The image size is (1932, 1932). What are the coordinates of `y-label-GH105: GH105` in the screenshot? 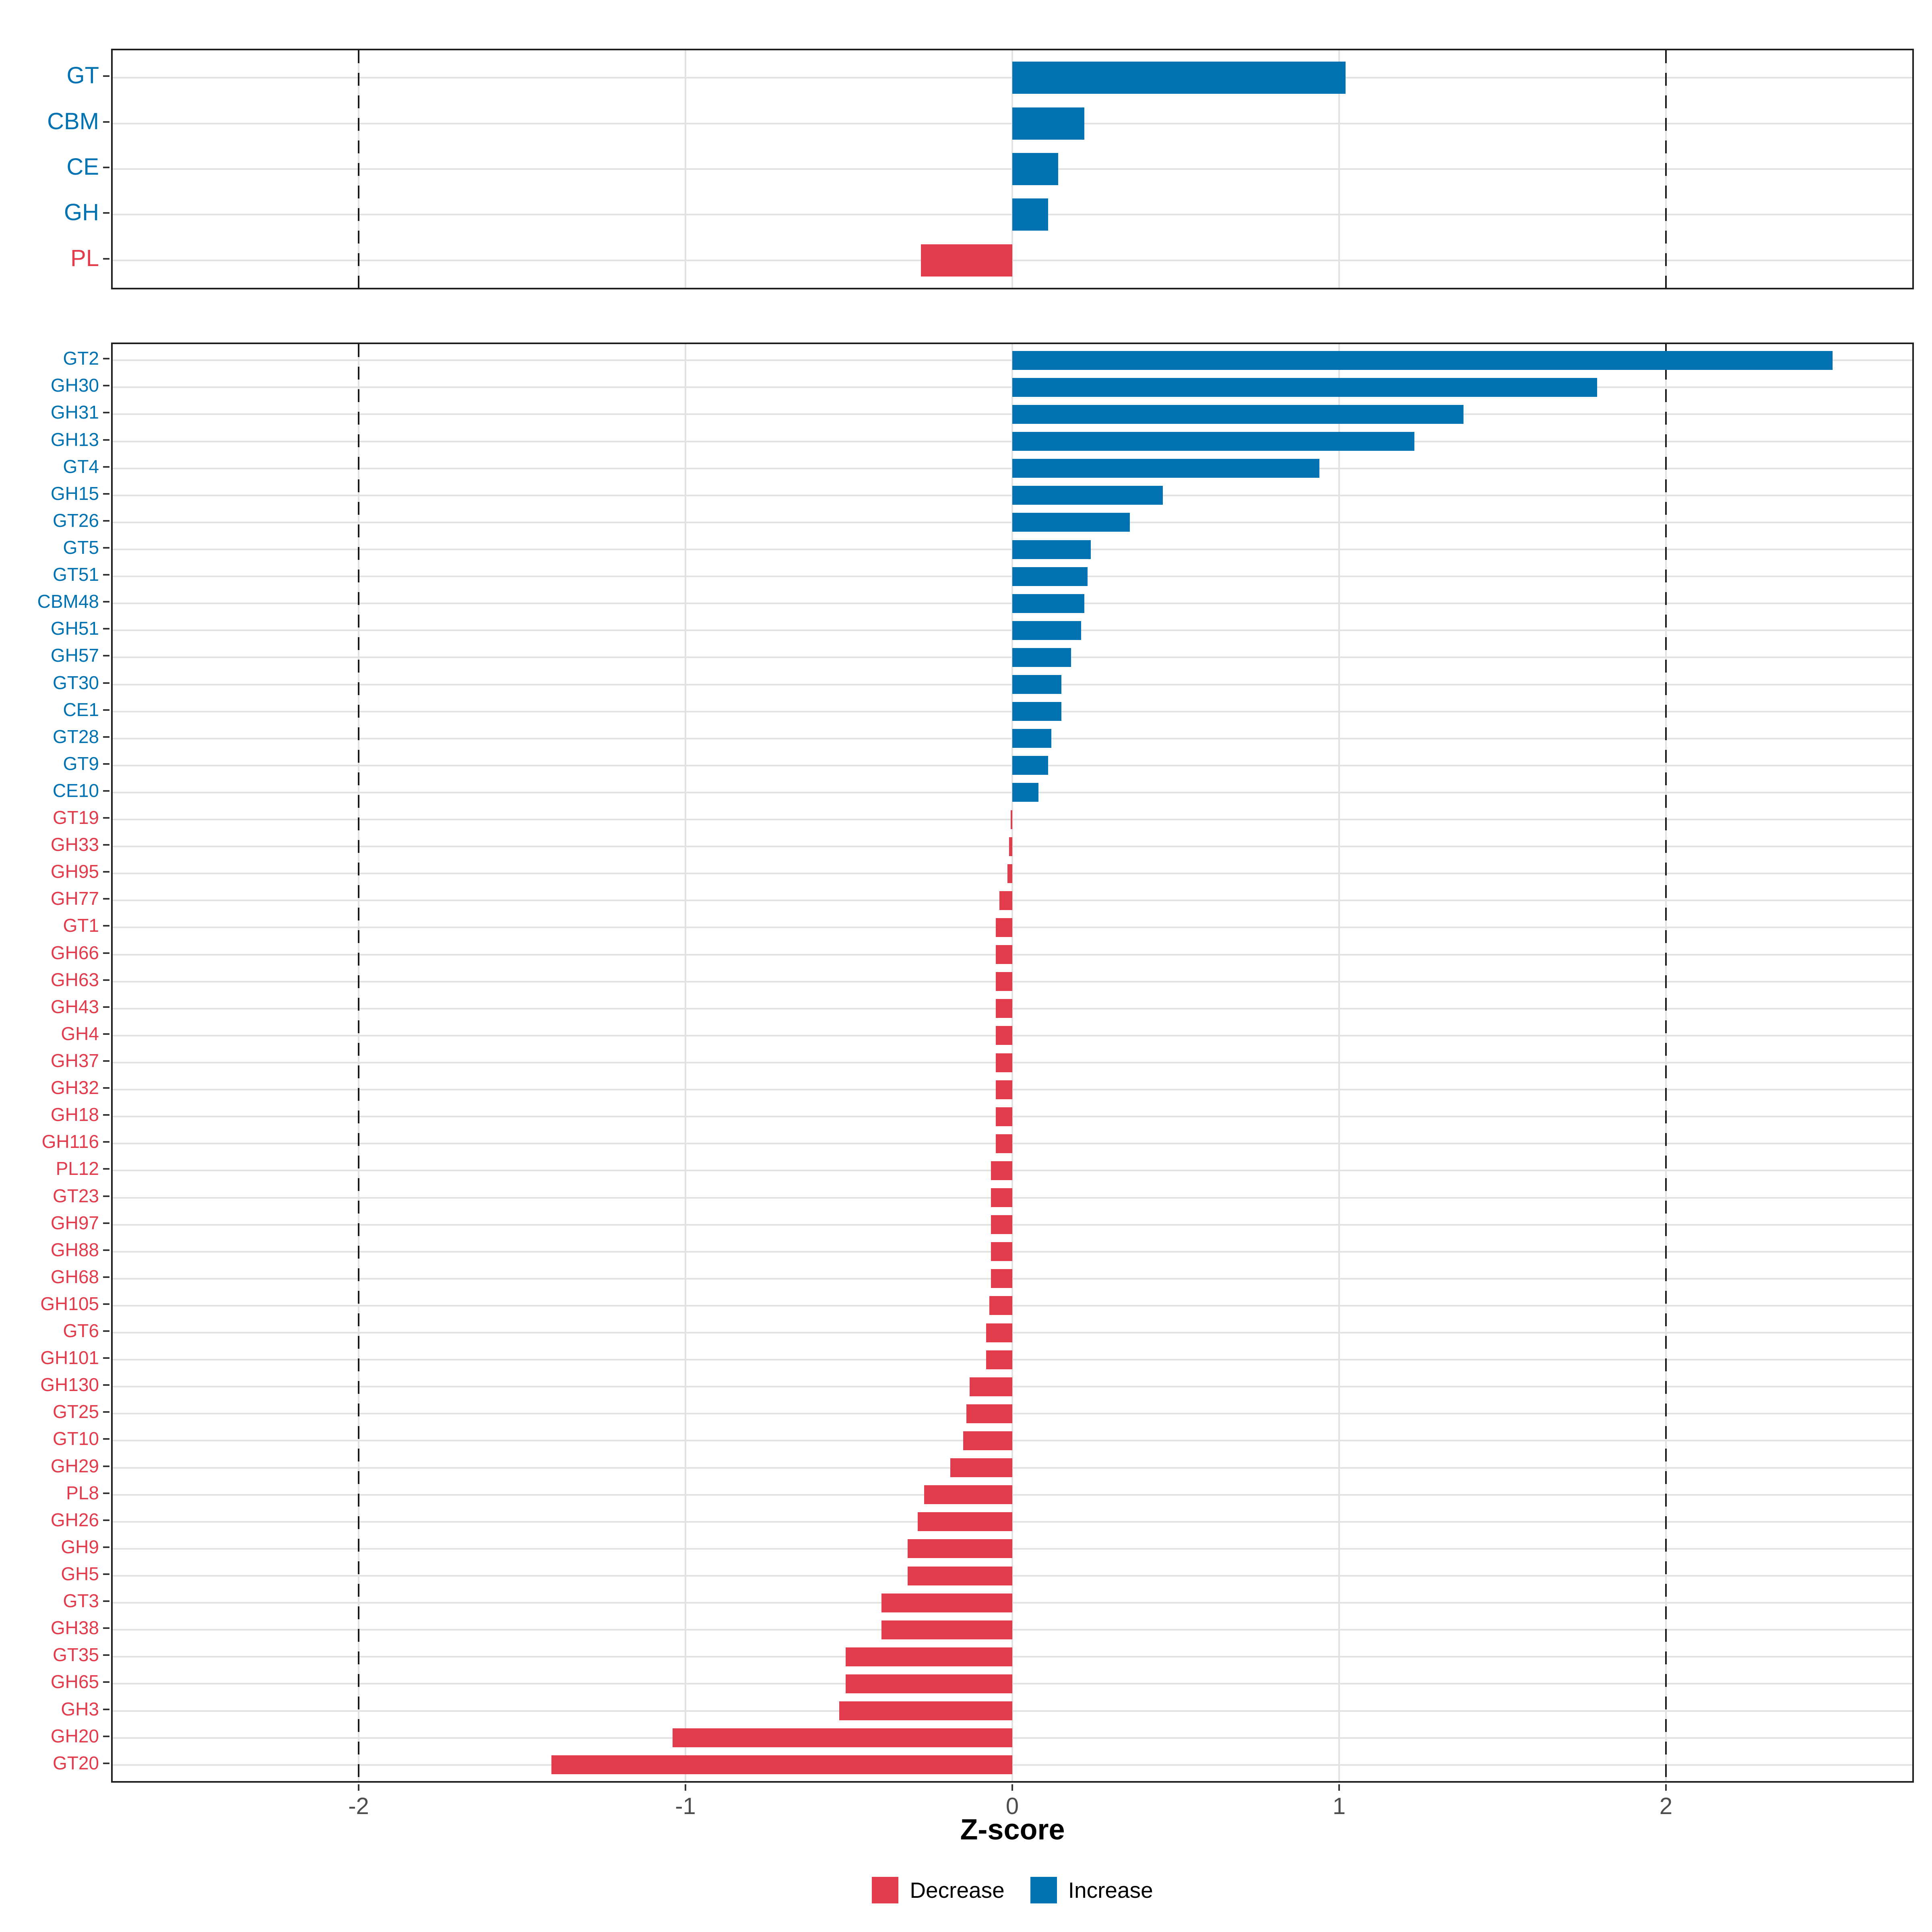 It's located at (69, 1304).